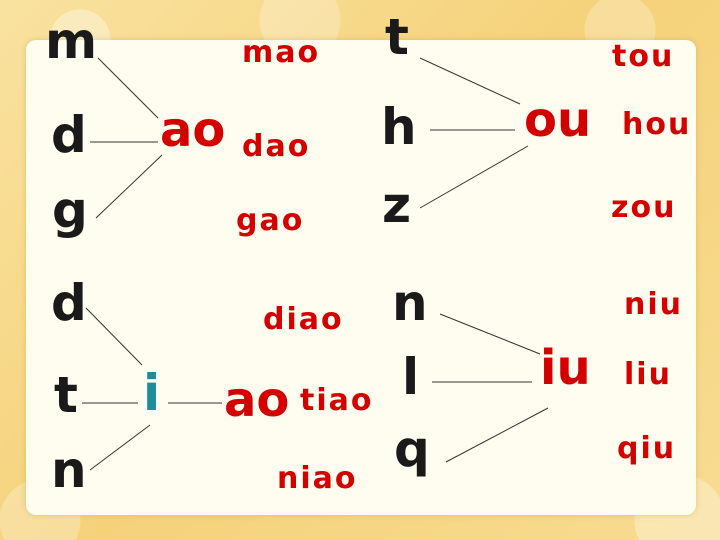  I want to click on medial-i: i, so click(152, 393).